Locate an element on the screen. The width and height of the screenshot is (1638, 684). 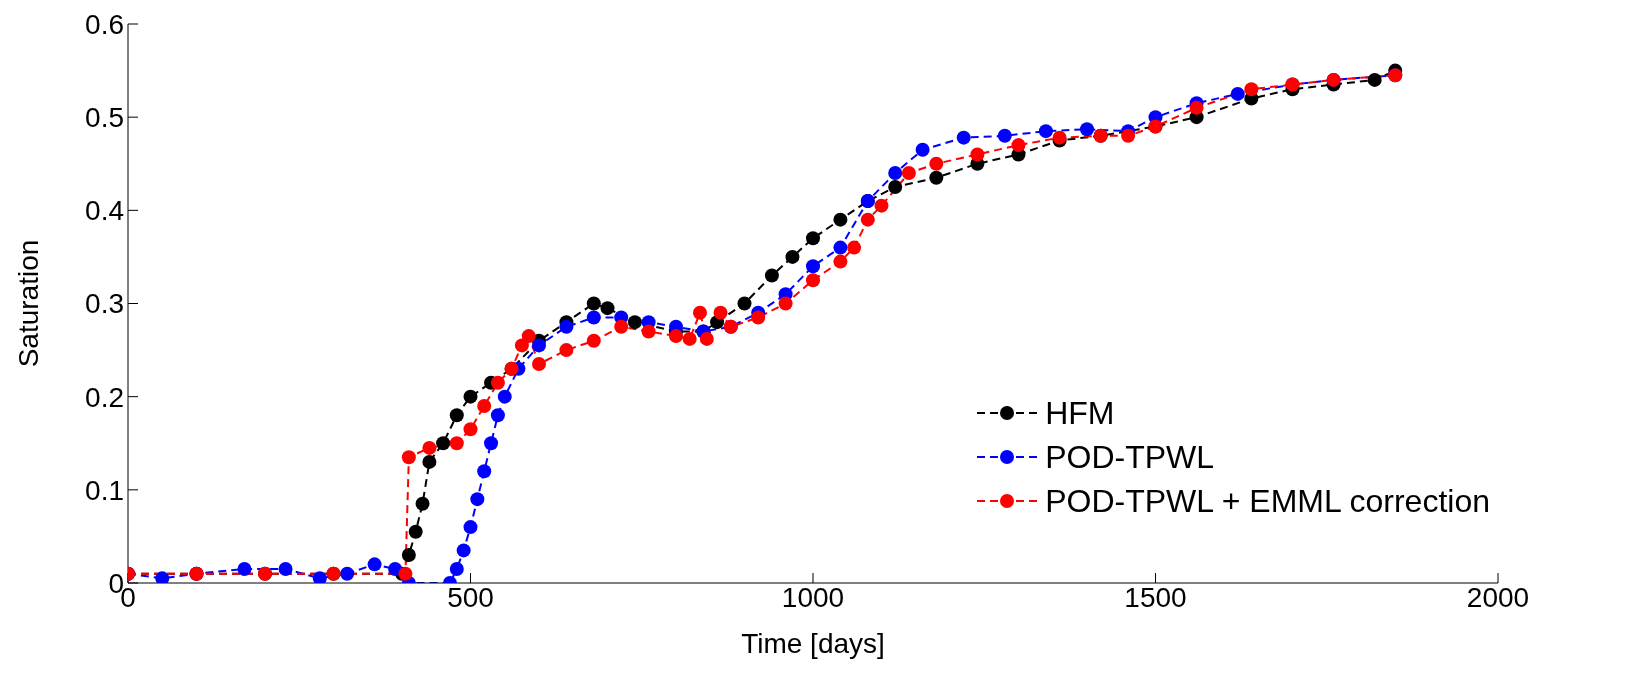
x-axis-title: Time [days] is located at coordinates (813, 643).